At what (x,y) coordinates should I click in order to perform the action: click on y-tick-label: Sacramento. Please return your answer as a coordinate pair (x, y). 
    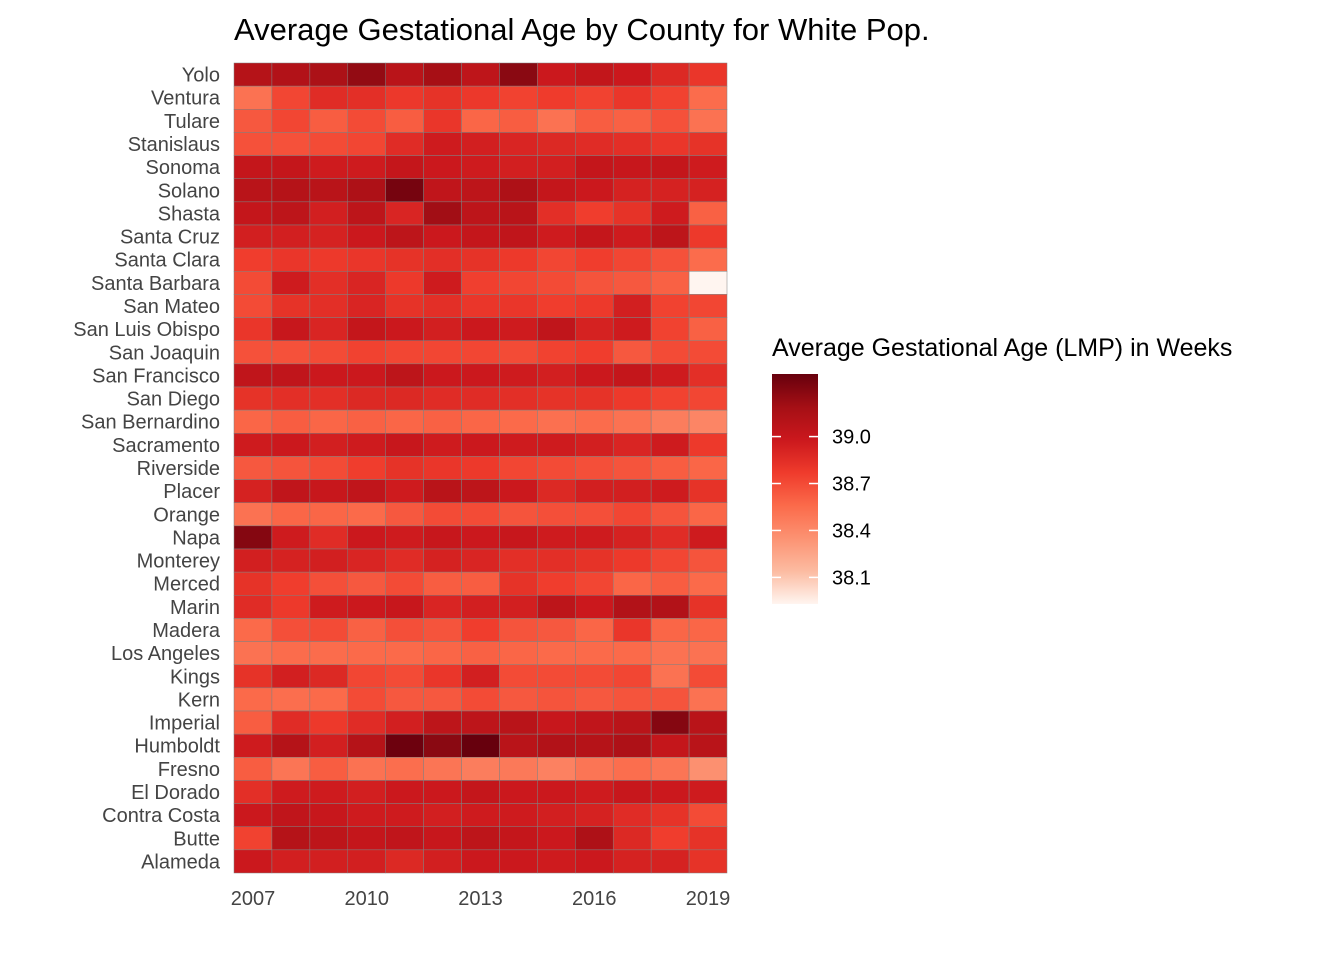
    Looking at the image, I should click on (166, 446).